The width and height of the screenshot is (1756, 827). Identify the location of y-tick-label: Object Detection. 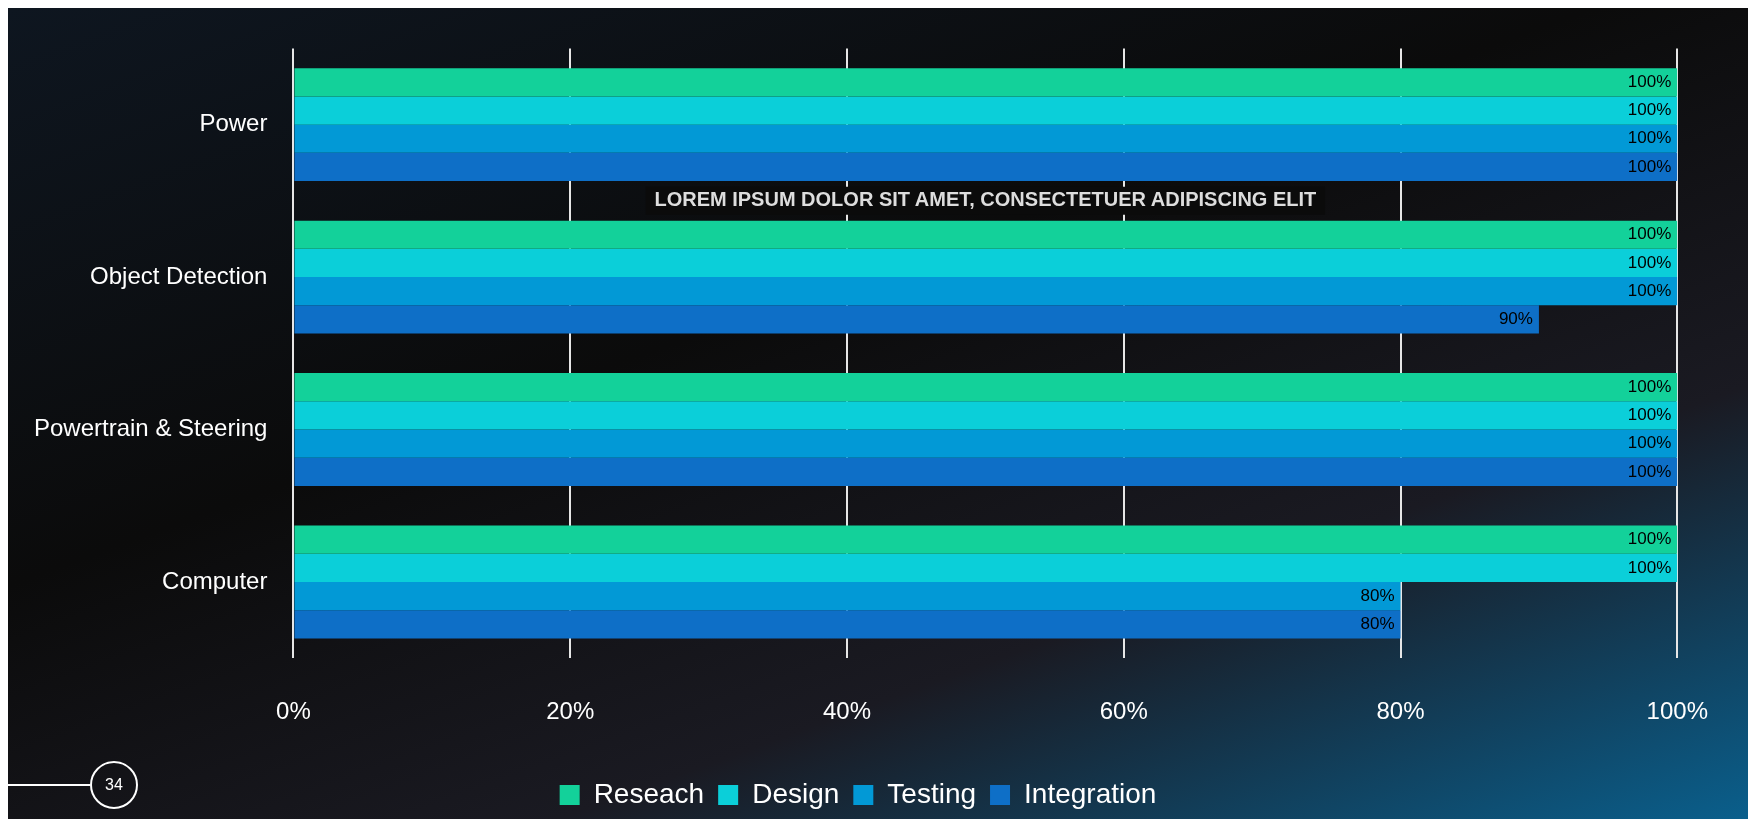
(179, 275).